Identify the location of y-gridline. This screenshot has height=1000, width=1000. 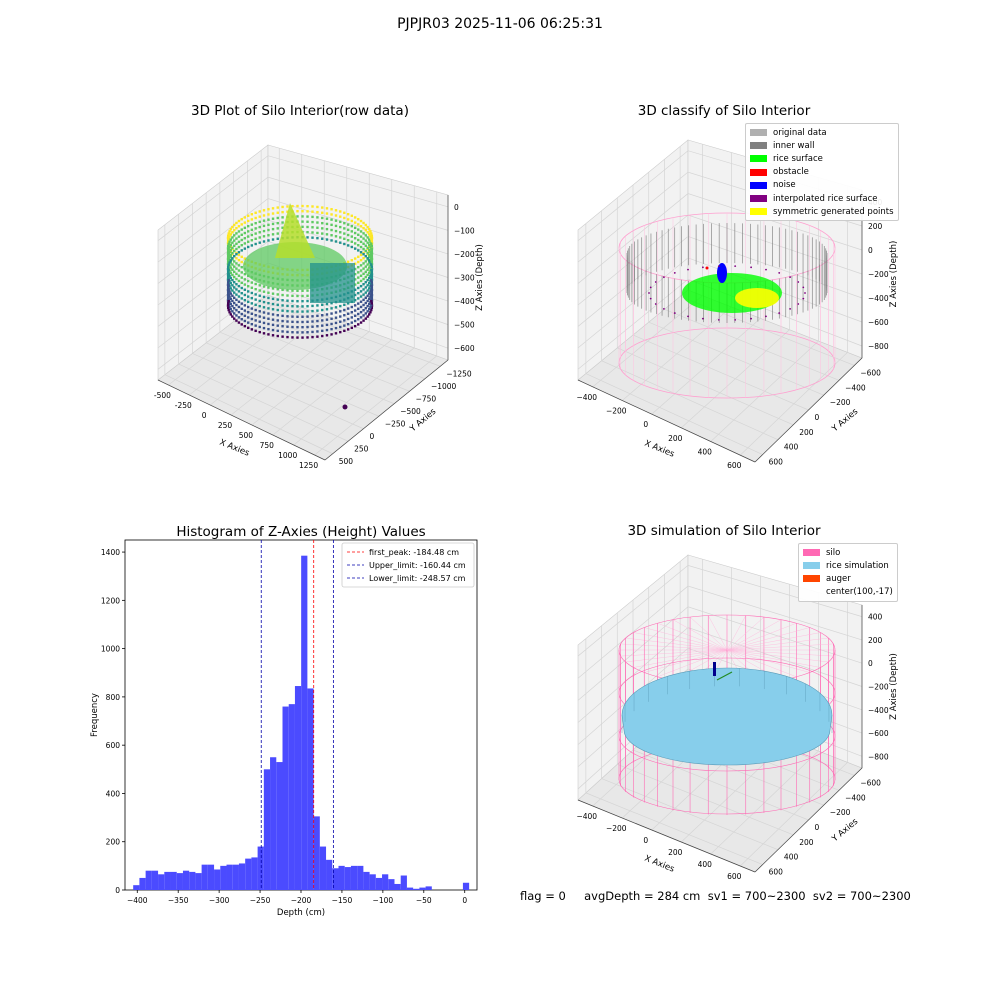
(736, 284).